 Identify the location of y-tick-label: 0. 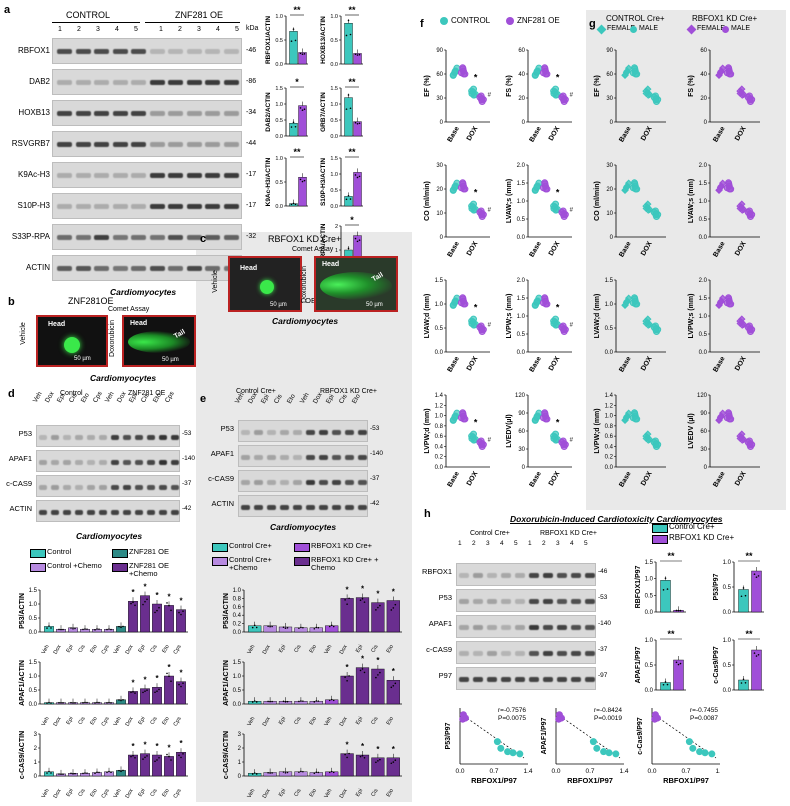
(612, 123).